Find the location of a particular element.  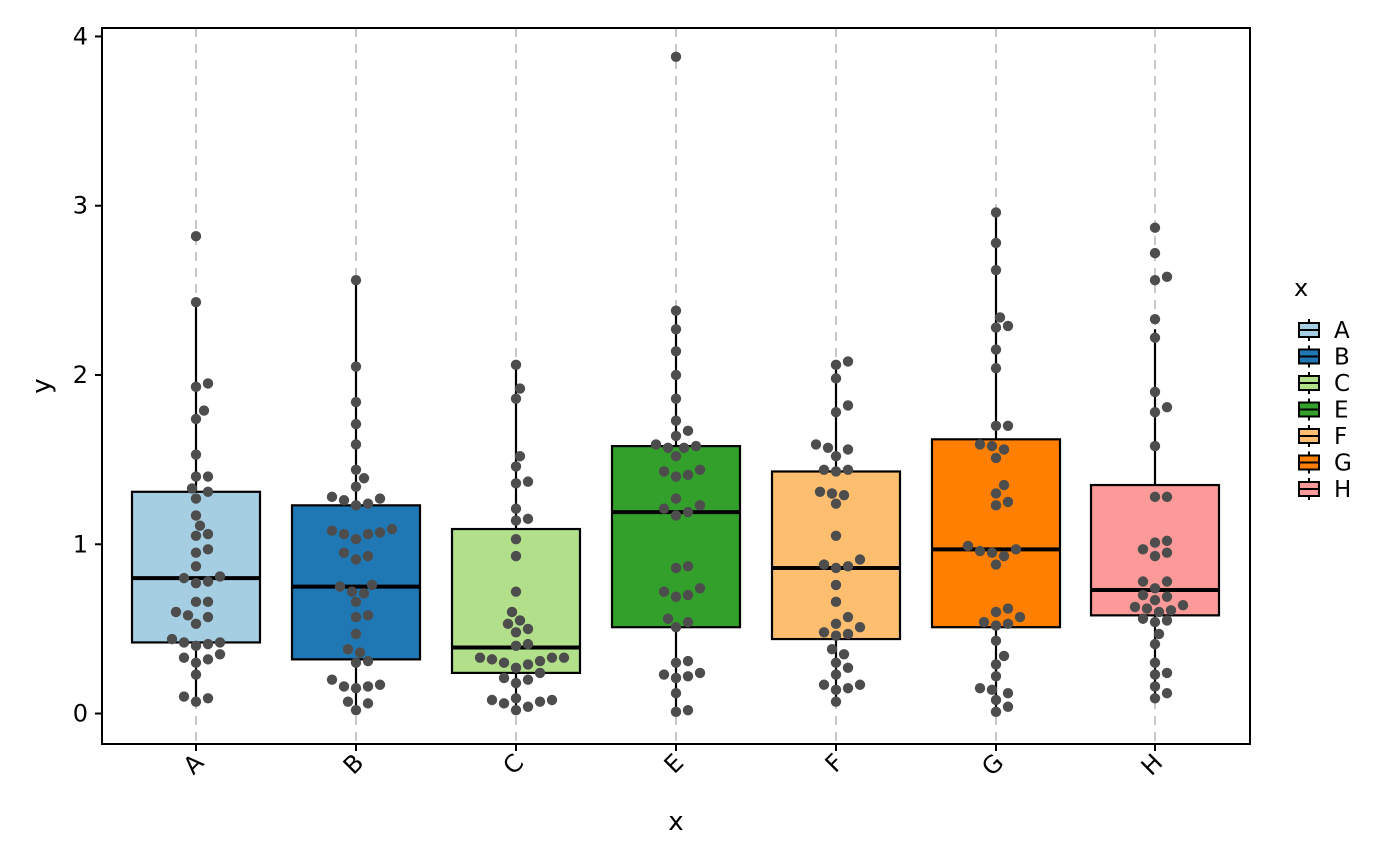

legend-label-H: H is located at coordinates (1342, 490).